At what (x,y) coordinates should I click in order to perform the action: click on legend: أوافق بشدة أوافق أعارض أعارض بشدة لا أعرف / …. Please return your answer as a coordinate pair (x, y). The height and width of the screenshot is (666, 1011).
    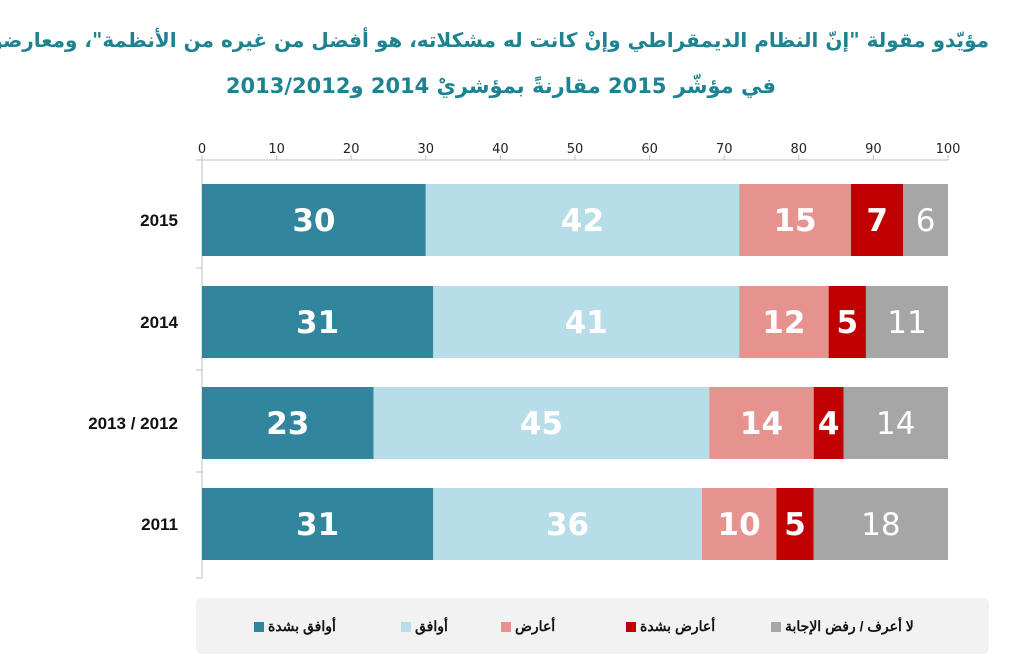
    Looking at the image, I should click on (592, 626).